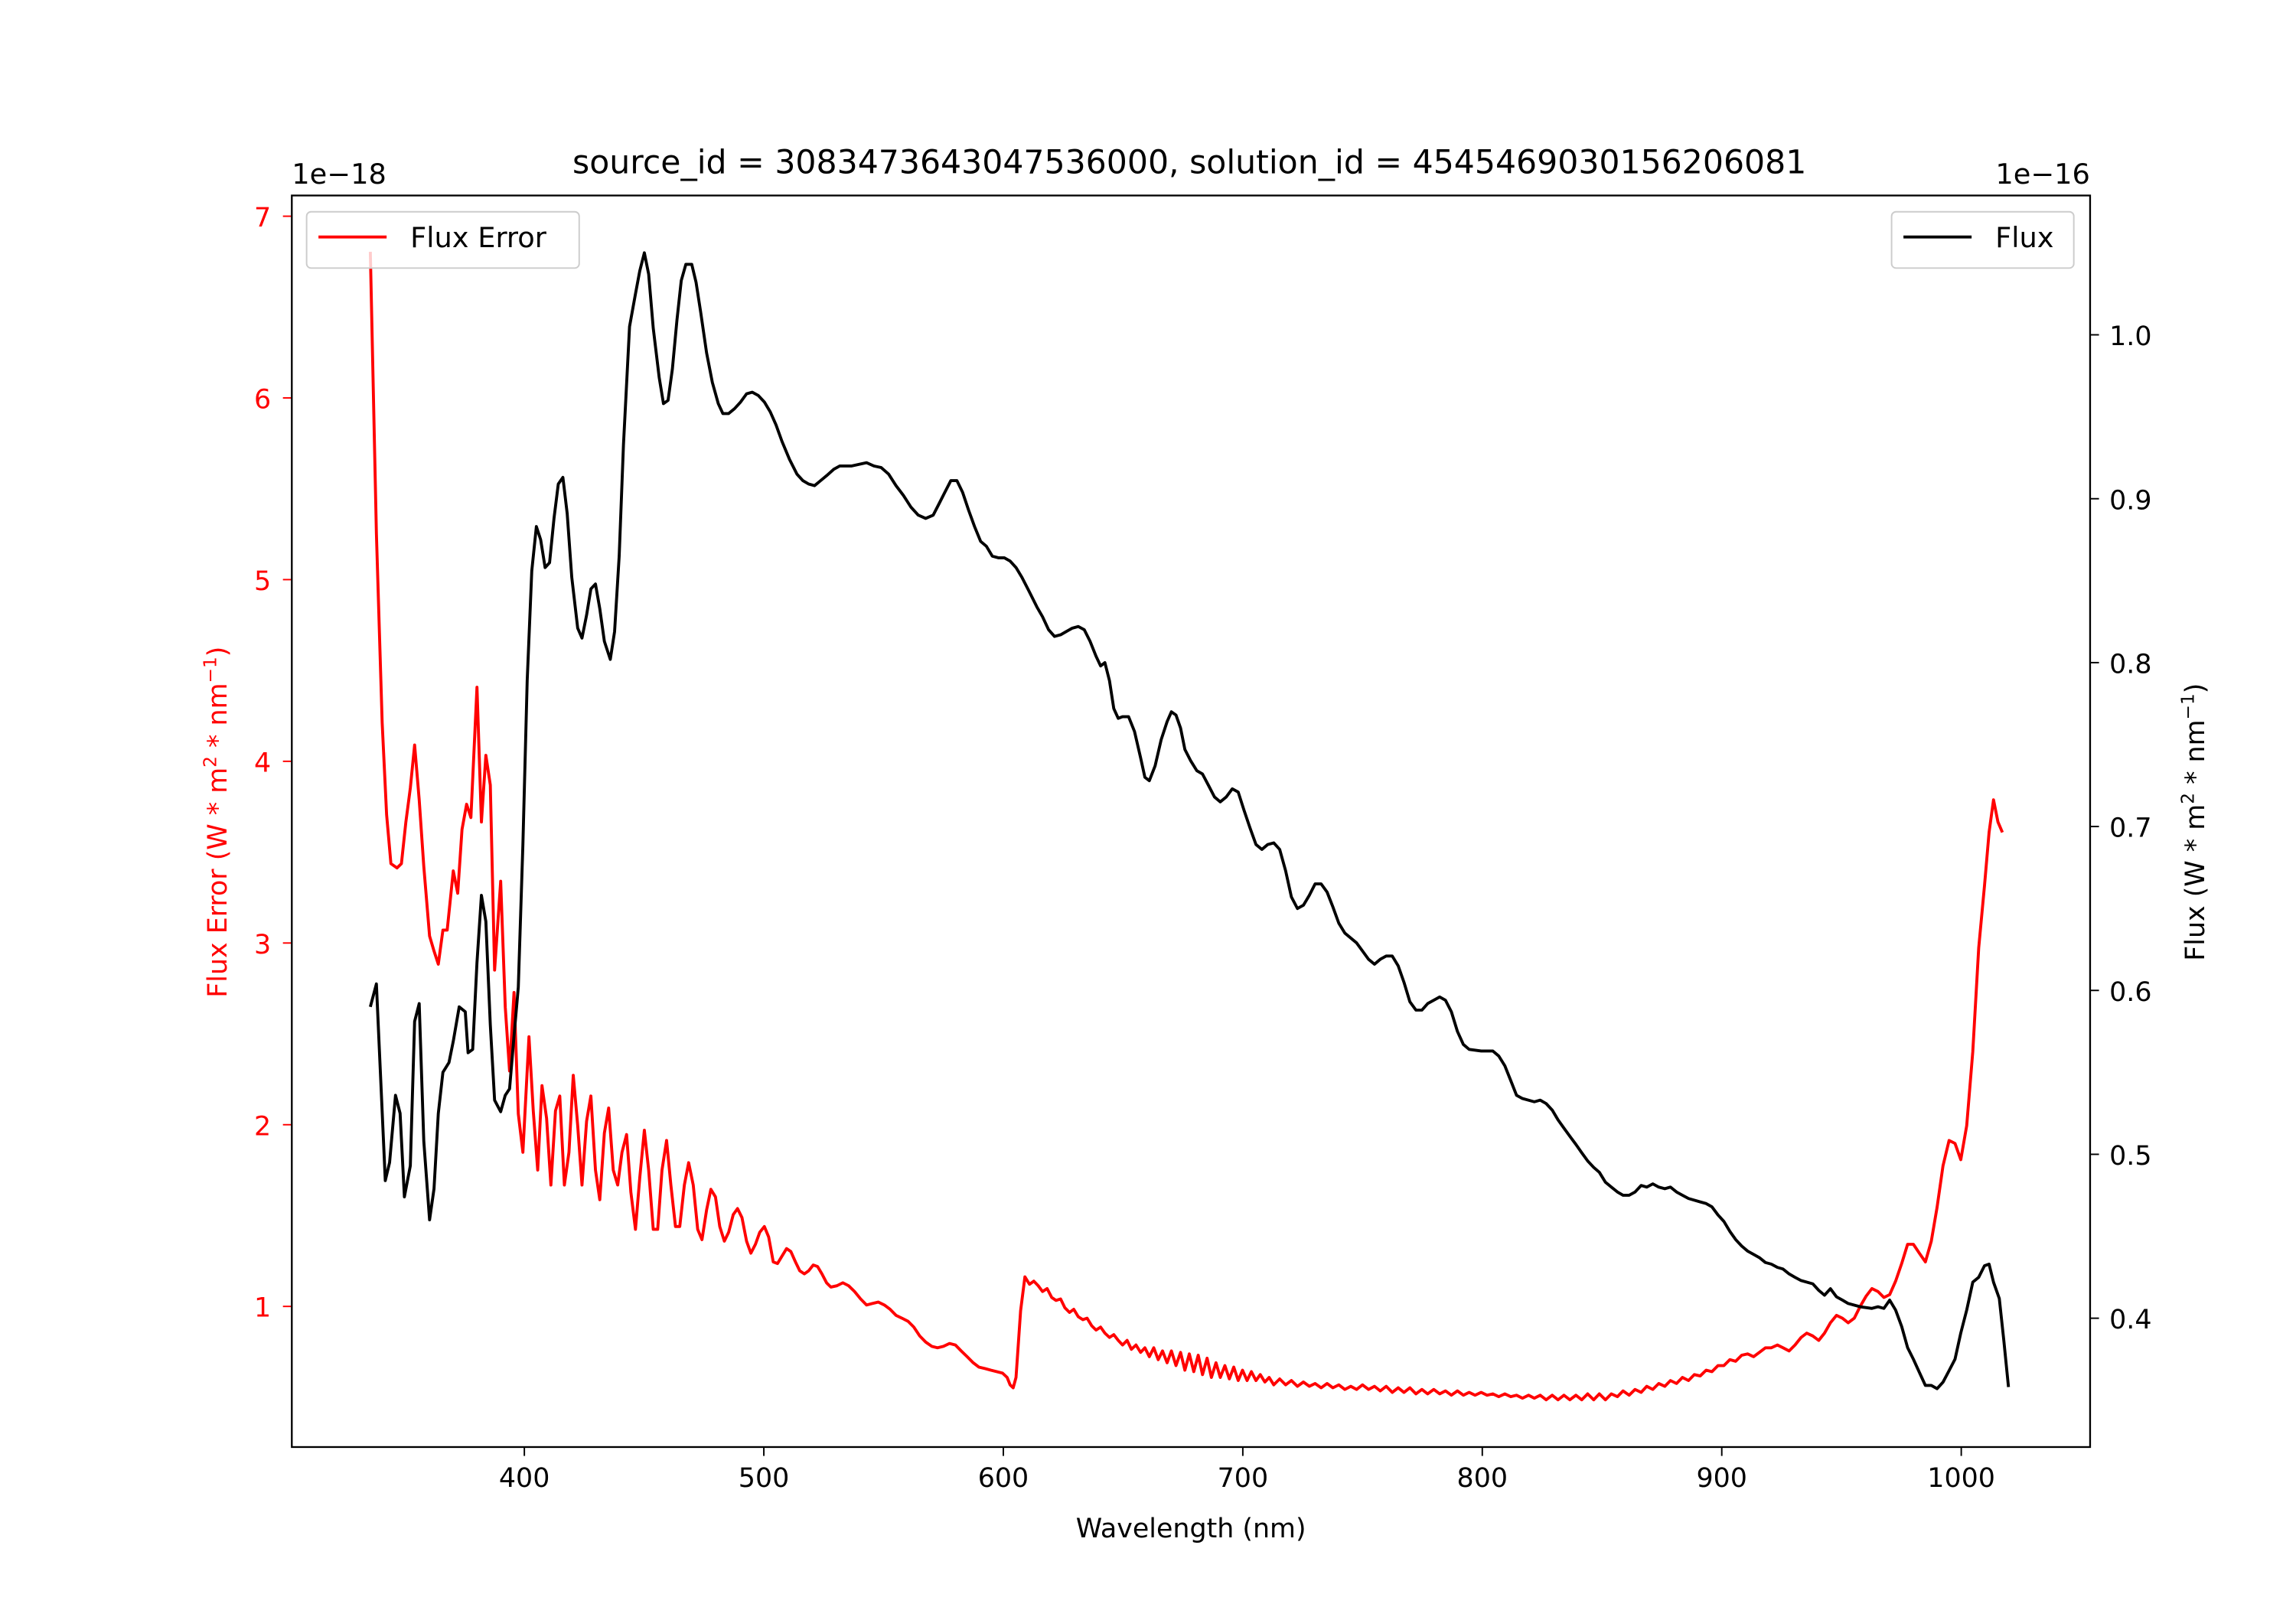  I want to click on legend-flux-label: Flux, so click(2024, 237).